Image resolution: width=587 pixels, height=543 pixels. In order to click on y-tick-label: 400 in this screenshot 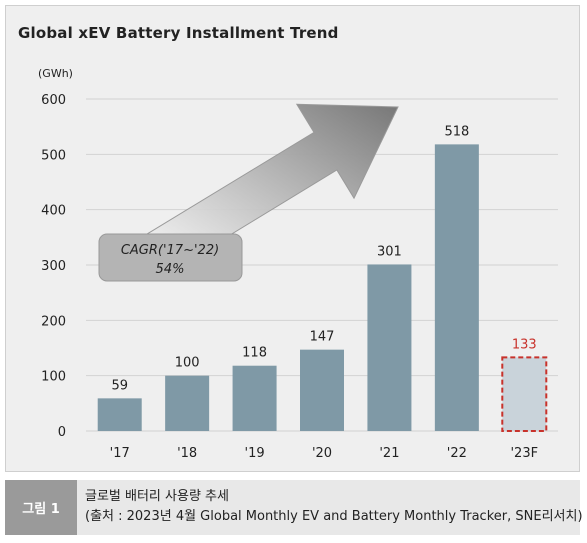, I will do `click(53, 211)`.